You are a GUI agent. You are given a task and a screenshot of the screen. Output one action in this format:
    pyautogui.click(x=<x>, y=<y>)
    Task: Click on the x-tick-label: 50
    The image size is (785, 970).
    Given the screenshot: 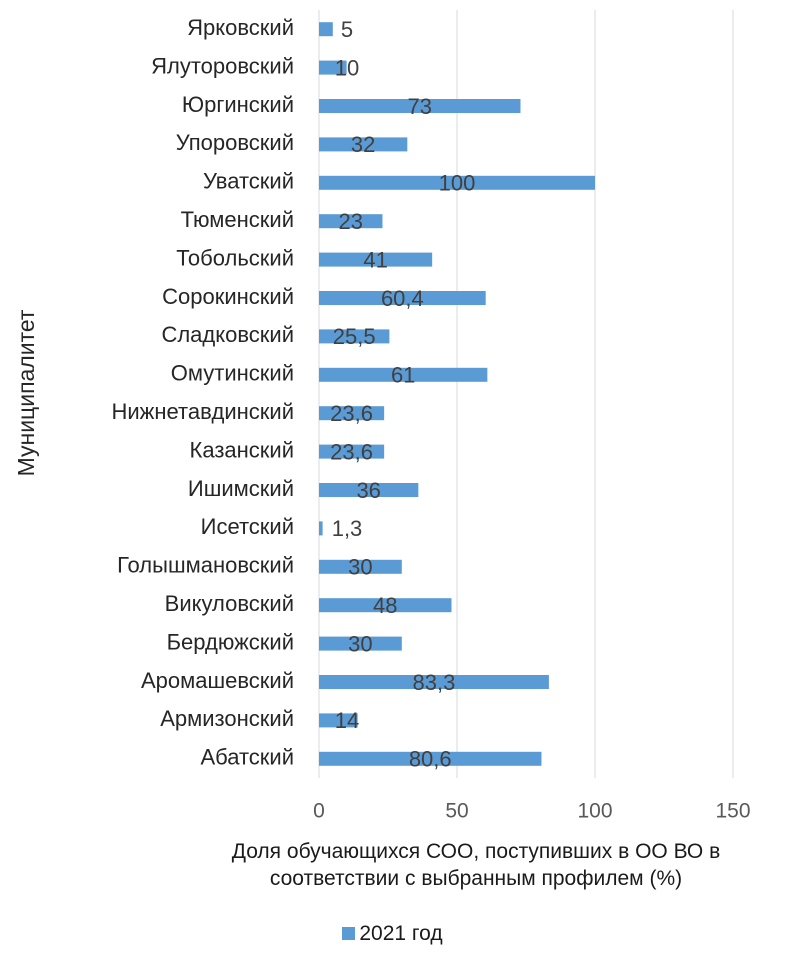 What is the action you would take?
    pyautogui.click(x=456, y=811)
    